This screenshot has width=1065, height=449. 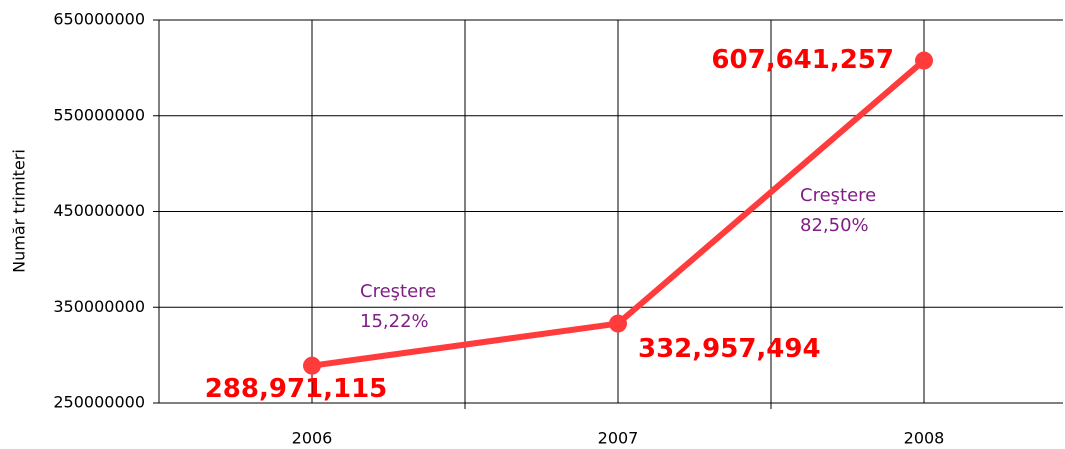 What do you see at coordinates (296, 389) in the screenshot?
I see `value-label: 288,971,115` at bounding box center [296, 389].